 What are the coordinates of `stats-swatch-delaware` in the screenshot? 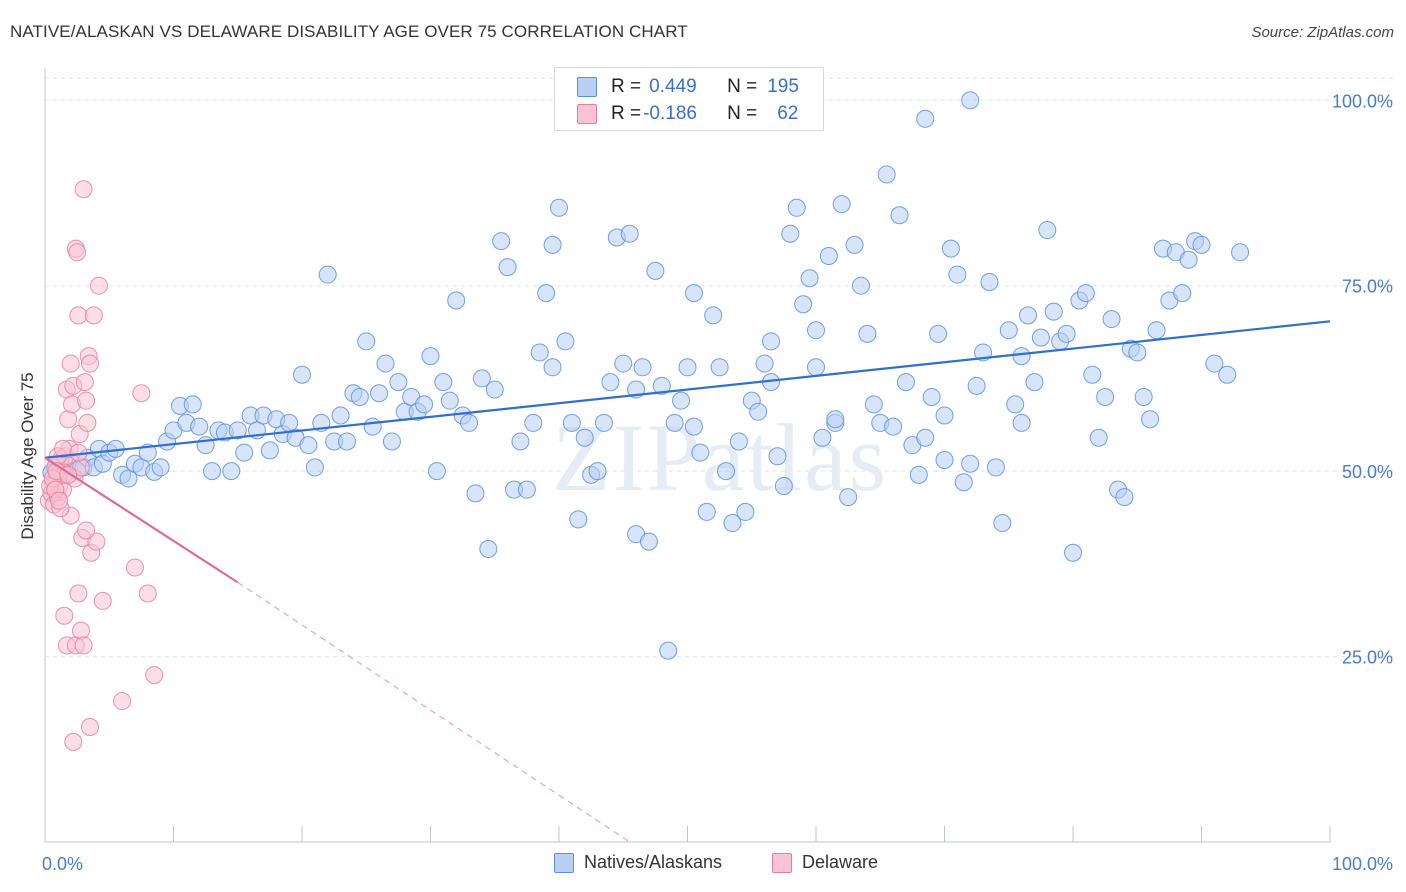 It's located at (587, 114).